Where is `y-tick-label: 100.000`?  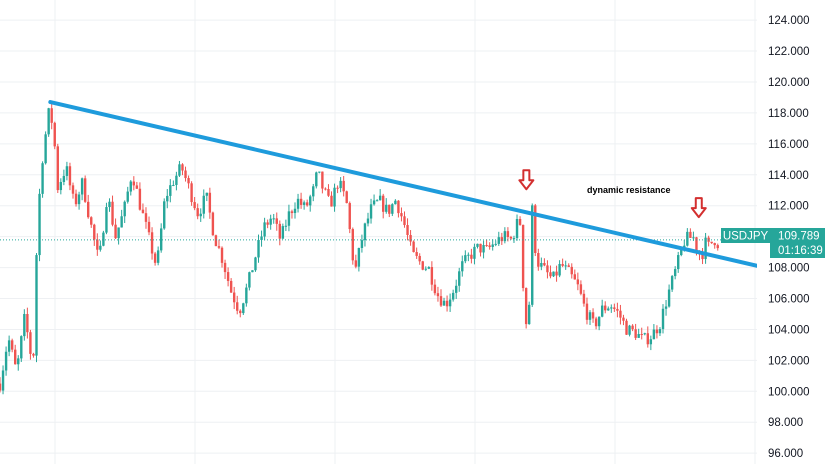 y-tick-label: 100.000 is located at coordinates (789, 392).